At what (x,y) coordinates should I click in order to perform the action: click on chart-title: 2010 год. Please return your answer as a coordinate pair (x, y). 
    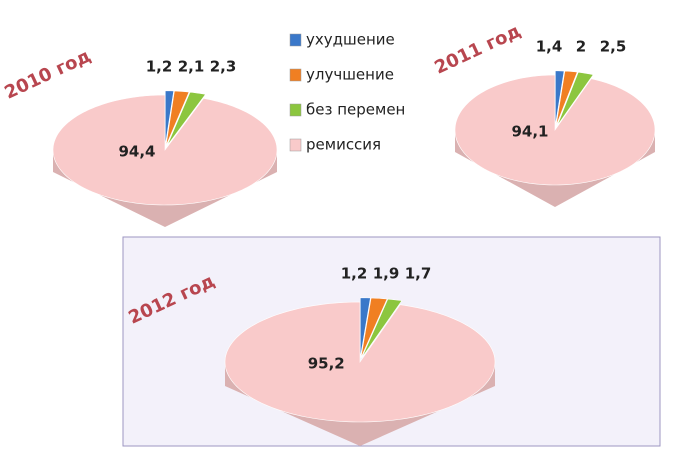
    Looking at the image, I should click on (47, 74).